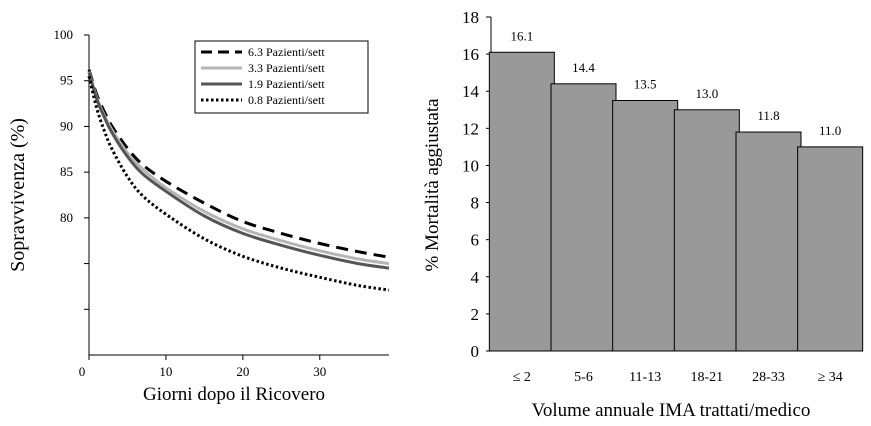 Image resolution: width=871 pixels, height=426 pixels. What do you see at coordinates (66, 171) in the screenshot?
I see `left-y-tick-label: 85` at bounding box center [66, 171].